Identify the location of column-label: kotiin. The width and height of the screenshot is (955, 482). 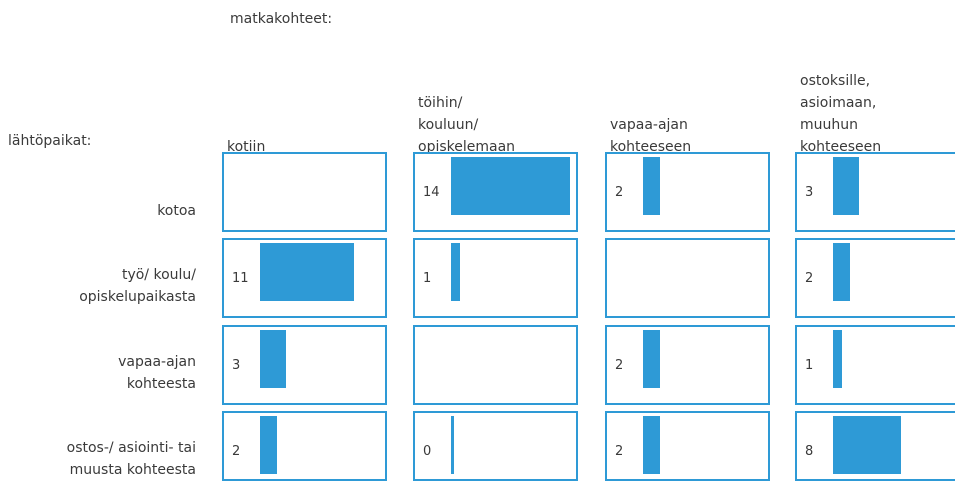
(246, 147).